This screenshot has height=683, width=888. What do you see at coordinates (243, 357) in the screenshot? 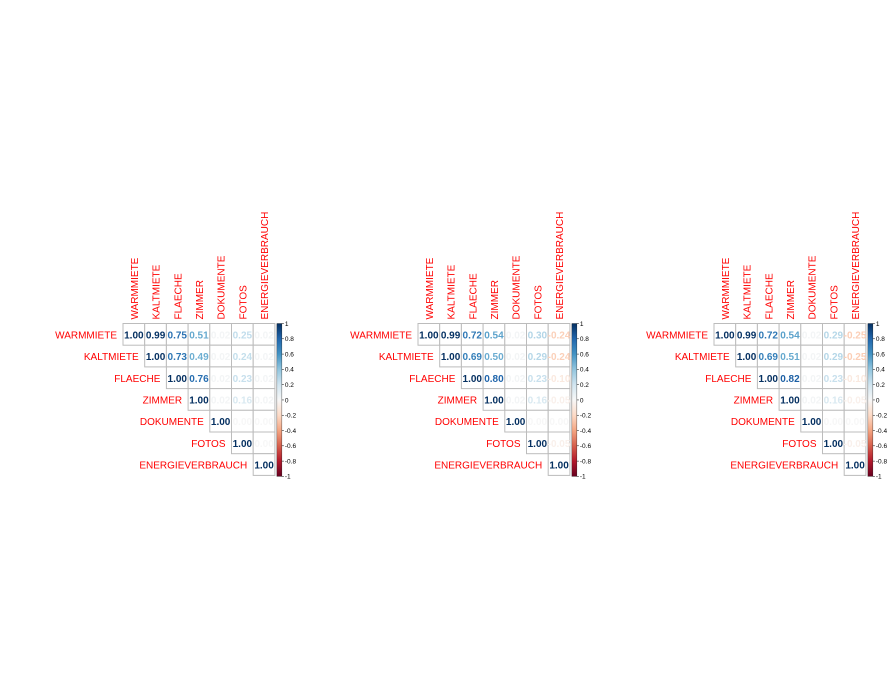
I see `cell-value: 0.24` at bounding box center [243, 357].